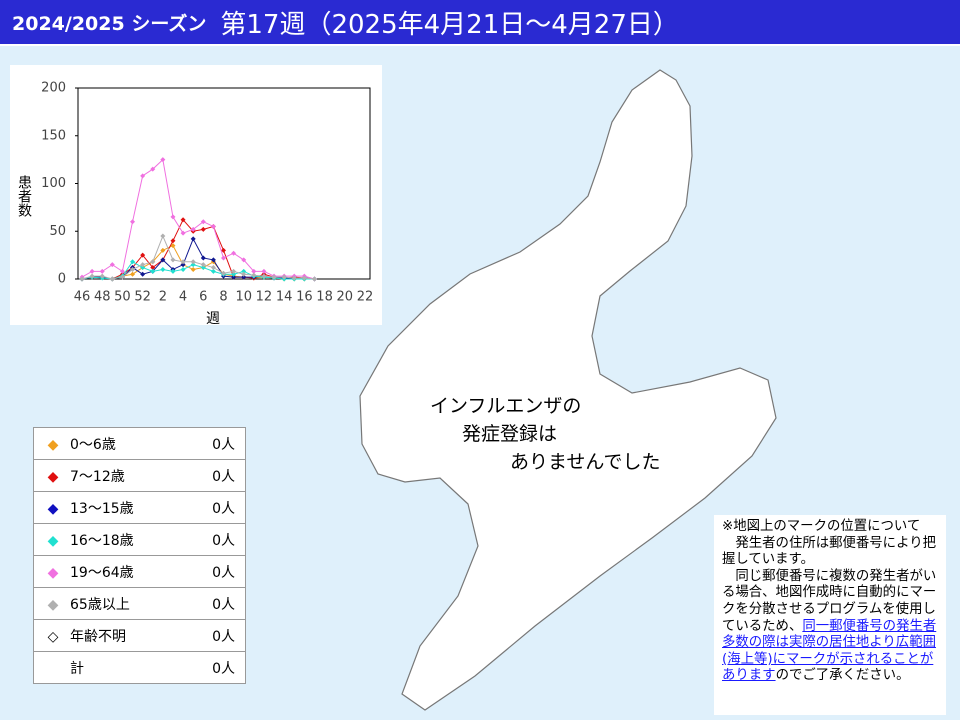 Image resolution: width=960 pixels, height=720 pixels. I want to click on x-tick-label: 22, so click(365, 297).